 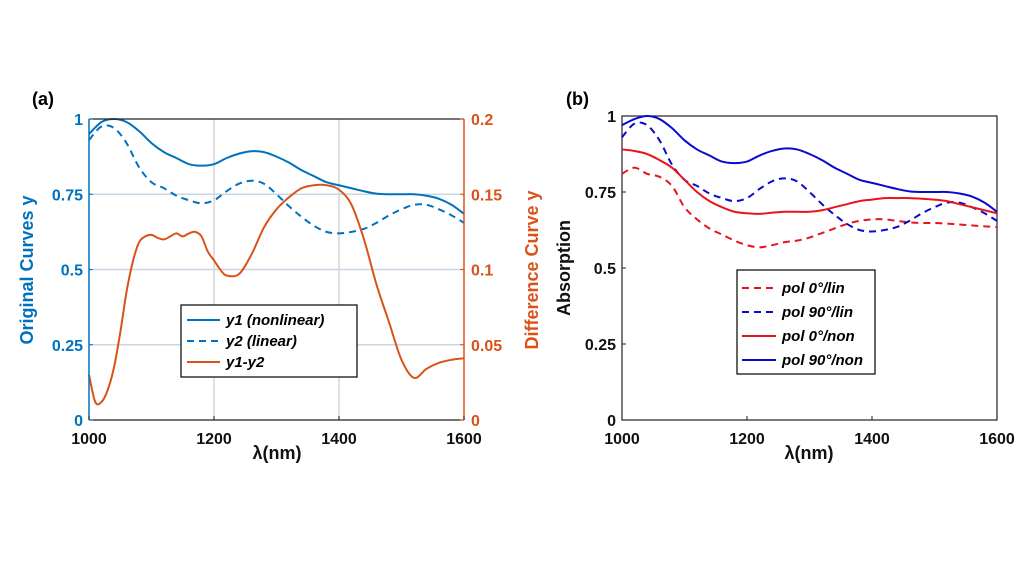 What do you see at coordinates (214, 439) in the screenshot?
I see `panel-a-x-tick-label: 1200` at bounding box center [214, 439].